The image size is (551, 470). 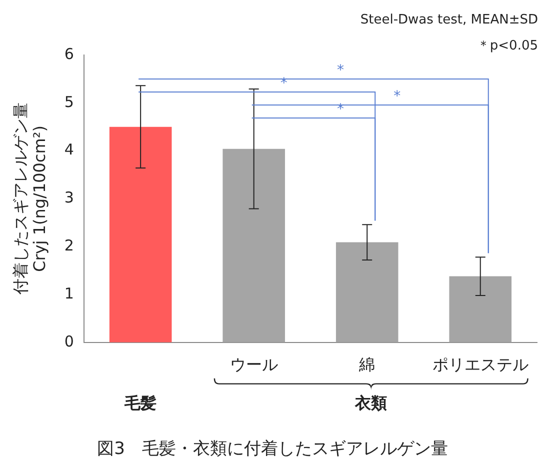 I want to click on text: 毛髪, so click(x=140, y=403).